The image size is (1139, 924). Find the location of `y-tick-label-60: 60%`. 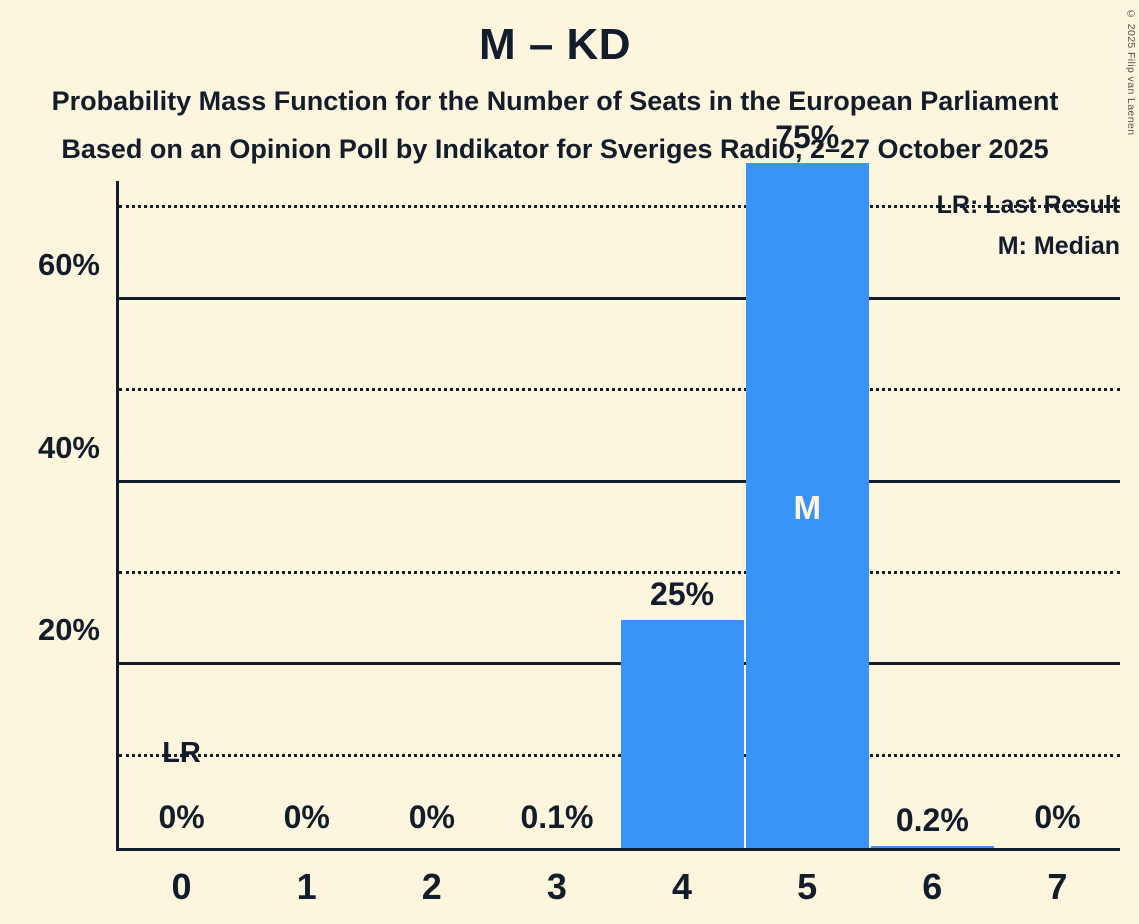

y-tick-label-60: 60% is located at coordinates (68, 264).